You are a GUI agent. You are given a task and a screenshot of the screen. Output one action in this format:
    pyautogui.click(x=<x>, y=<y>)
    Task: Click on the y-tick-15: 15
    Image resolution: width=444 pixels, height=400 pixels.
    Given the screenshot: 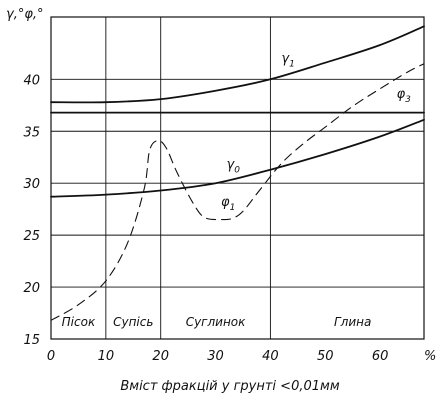 What is the action you would take?
    pyautogui.click(x=31, y=340)
    